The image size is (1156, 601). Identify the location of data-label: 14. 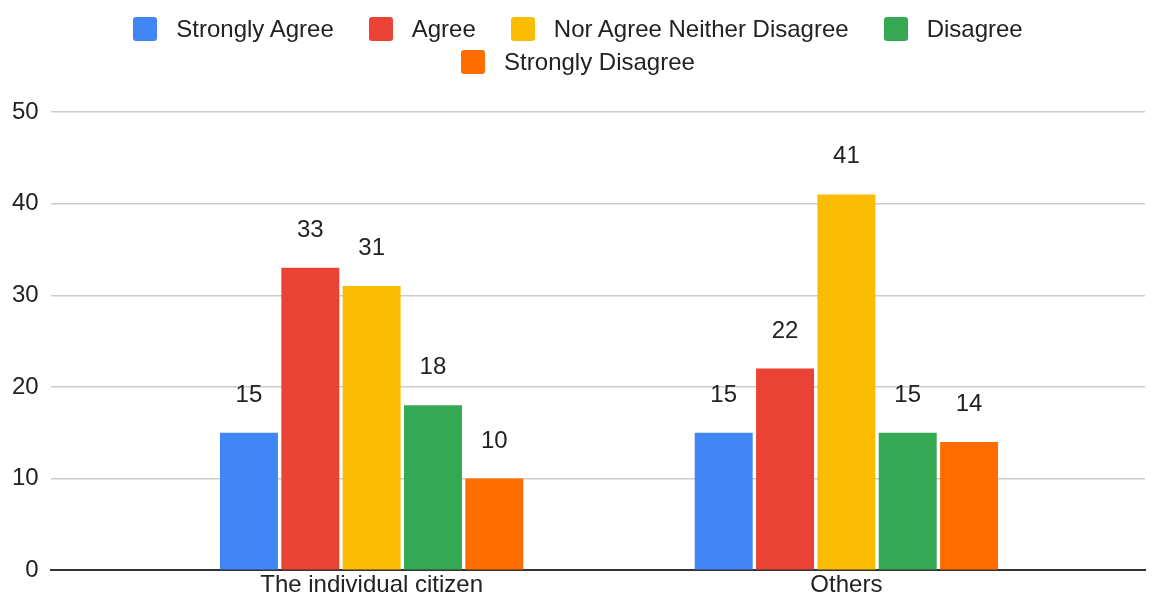
(969, 402).